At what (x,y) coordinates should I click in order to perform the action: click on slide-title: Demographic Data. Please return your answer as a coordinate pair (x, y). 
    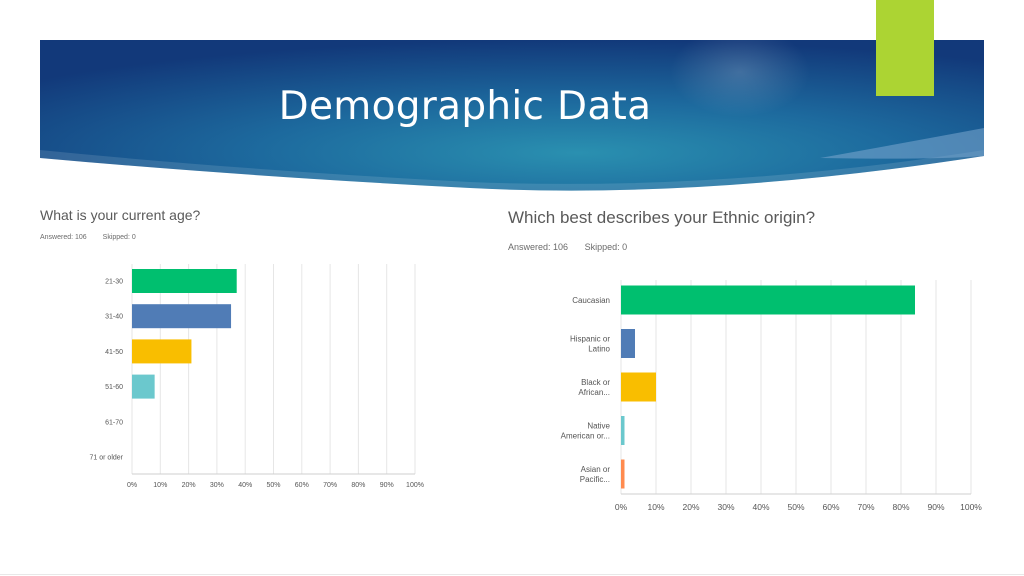
    Looking at the image, I should click on (465, 106).